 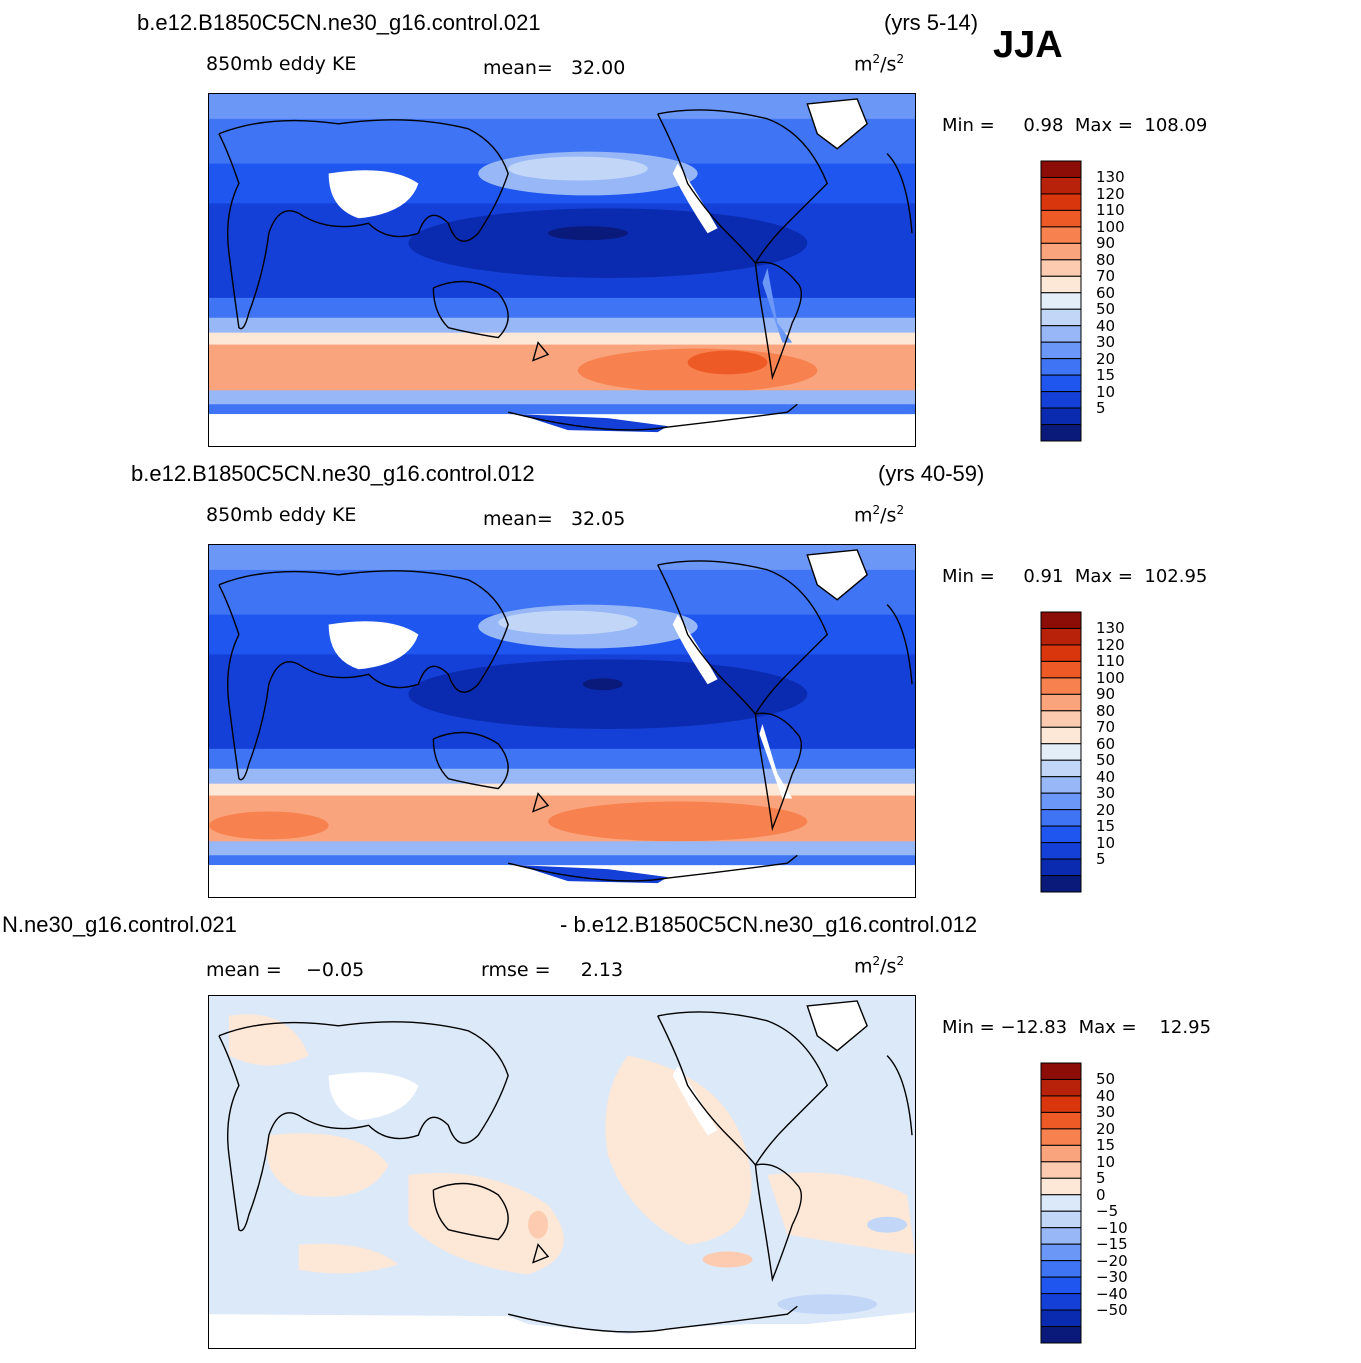 I want to click on max-value: 102.95, so click(x=1176, y=576).